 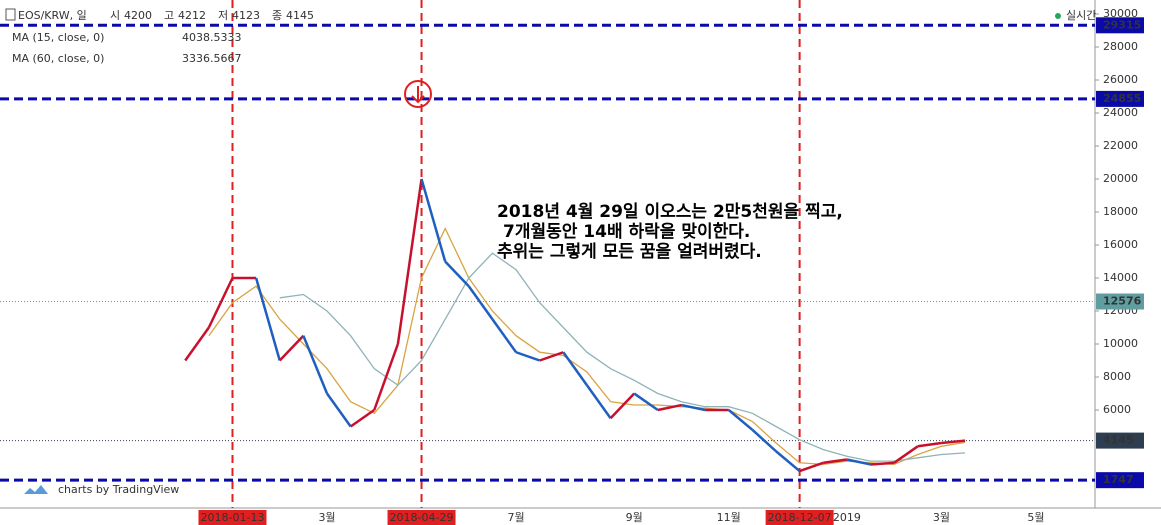 What do you see at coordinates (300, 15) in the screenshot?
I see `ohlc-value: 4145` at bounding box center [300, 15].